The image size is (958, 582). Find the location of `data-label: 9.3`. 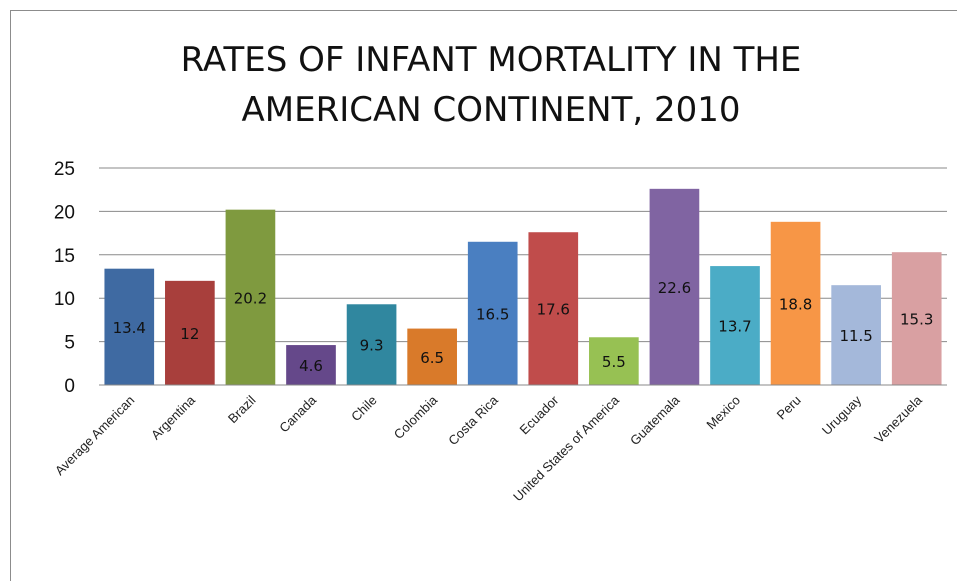

data-label: 9.3 is located at coordinates (372, 346).